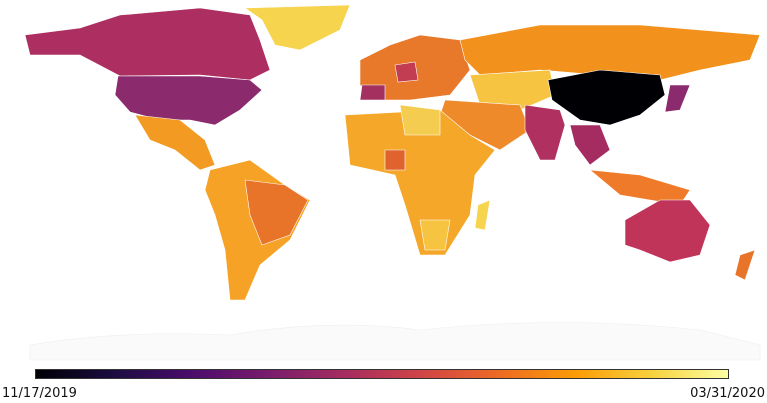  What do you see at coordinates (727, 393) in the screenshot?
I see `colorbar-max-label: 03/31/2020` at bounding box center [727, 393].